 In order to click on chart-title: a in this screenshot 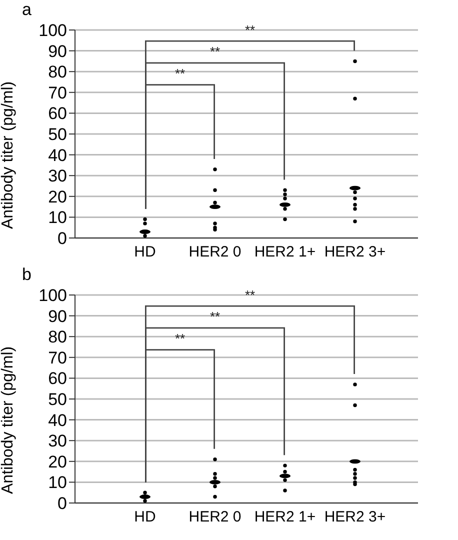, I will do `click(27, 10)`.